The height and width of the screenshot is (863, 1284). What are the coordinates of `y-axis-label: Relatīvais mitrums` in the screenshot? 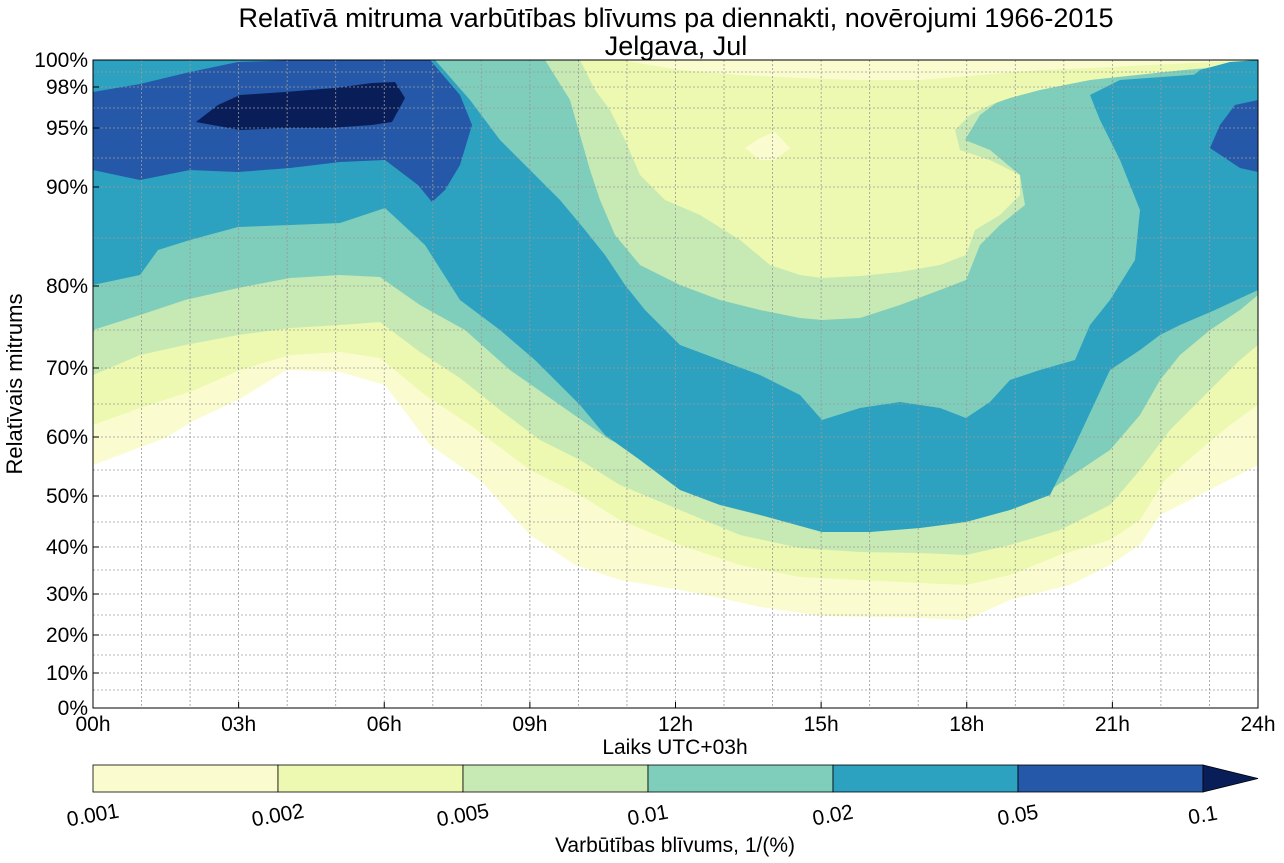 It's located at (14, 384).